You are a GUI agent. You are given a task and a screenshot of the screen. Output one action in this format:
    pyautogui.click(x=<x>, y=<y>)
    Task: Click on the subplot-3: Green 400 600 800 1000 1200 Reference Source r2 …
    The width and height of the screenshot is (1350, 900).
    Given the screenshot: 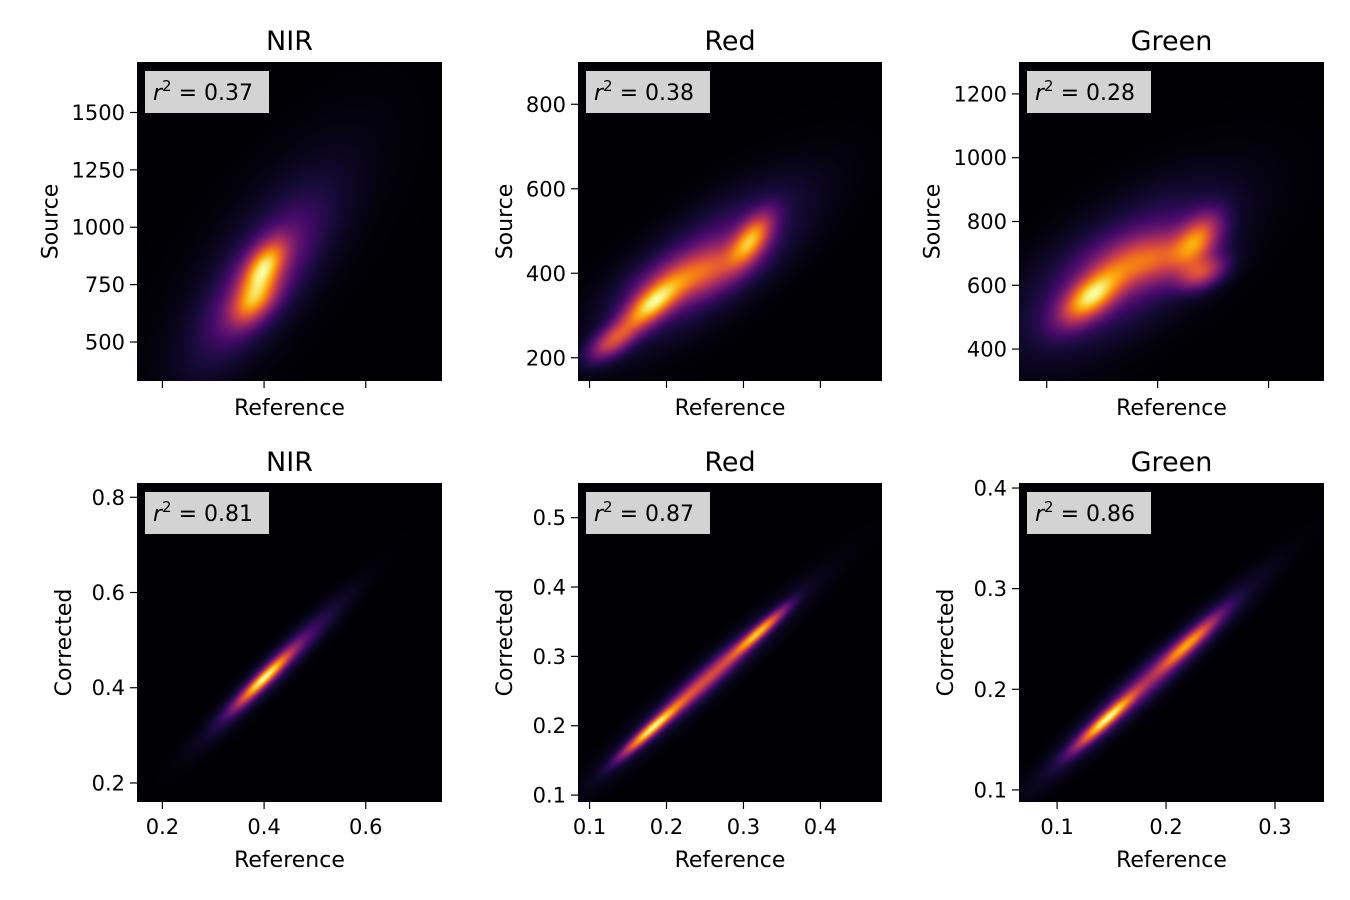 What is the action you would take?
    pyautogui.click(x=1122, y=223)
    